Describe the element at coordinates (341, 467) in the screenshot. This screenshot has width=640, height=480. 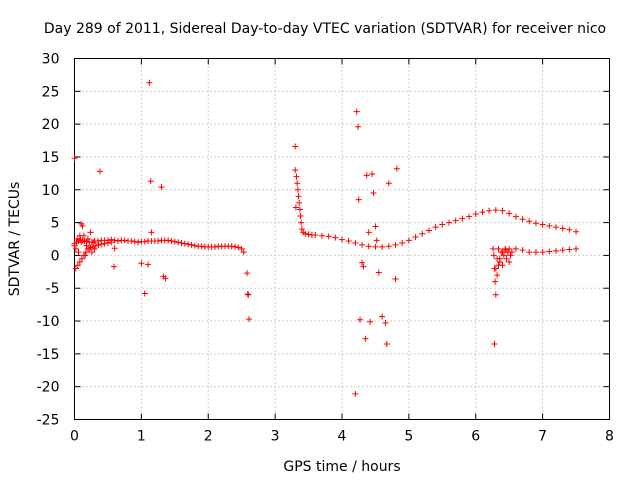
I see `x-axis-label: GPS time / hours` at that location.